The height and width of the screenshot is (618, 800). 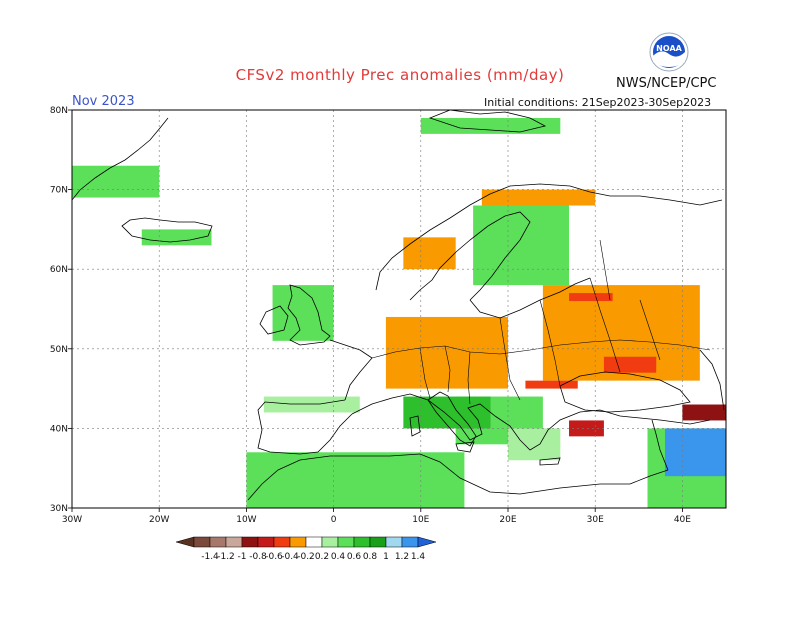 What do you see at coordinates (210, 557) in the screenshot?
I see `colorbar-label: -1.4` at bounding box center [210, 557].